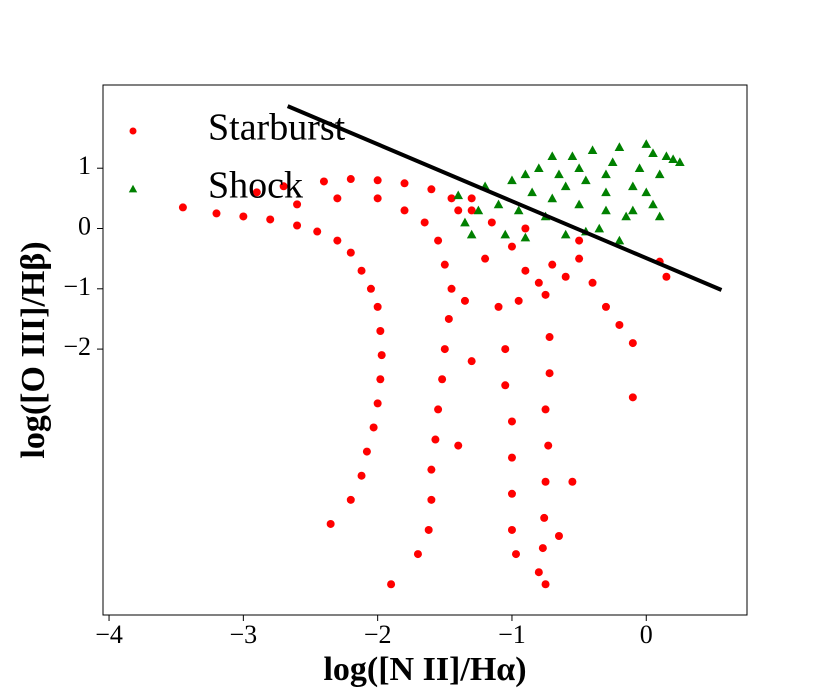  What do you see at coordinates (77, 286) in the screenshot?
I see `y-tick-label: −1` at bounding box center [77, 286].